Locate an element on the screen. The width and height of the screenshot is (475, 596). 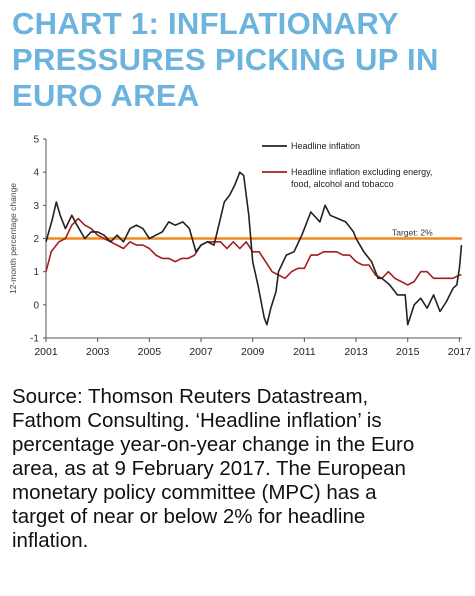
y-tick-label: -1 is located at coordinates (34, 339).